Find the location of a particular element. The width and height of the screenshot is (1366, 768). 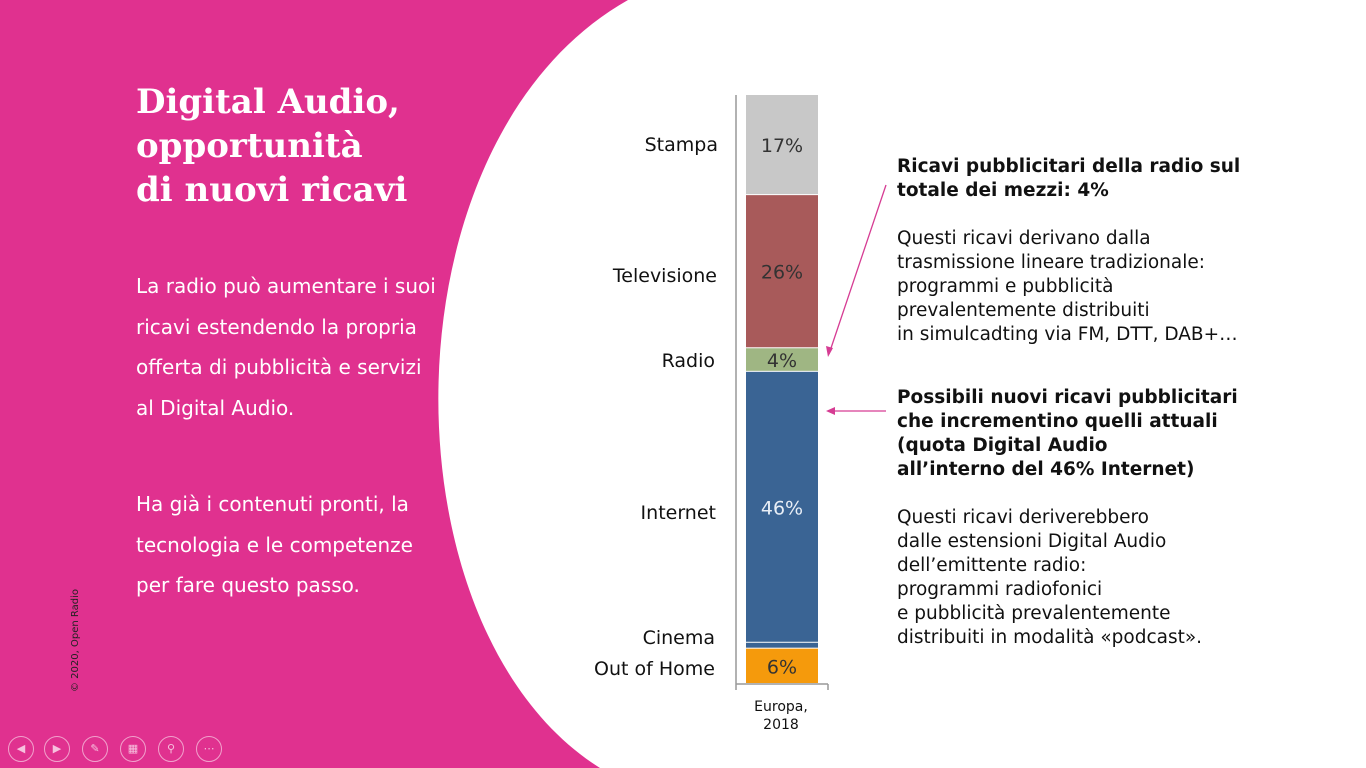

category-label-televisione: Televisione is located at coordinates (664, 276).